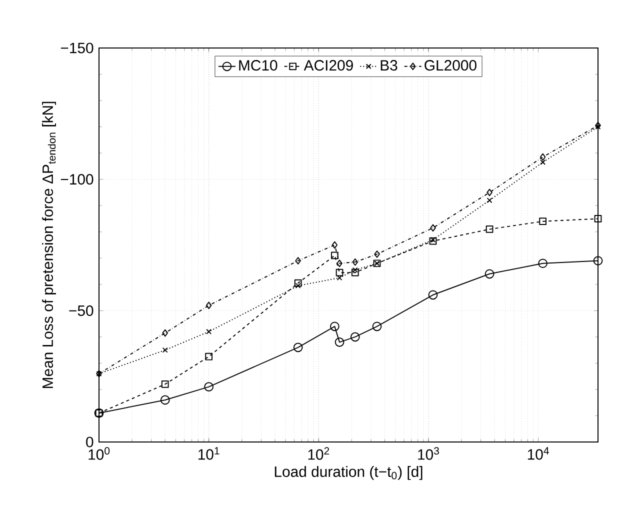 The image size is (630, 515). What do you see at coordinates (319, 453) in the screenshot?
I see `x-tick-label: 10$^{2}$` at bounding box center [319, 453].